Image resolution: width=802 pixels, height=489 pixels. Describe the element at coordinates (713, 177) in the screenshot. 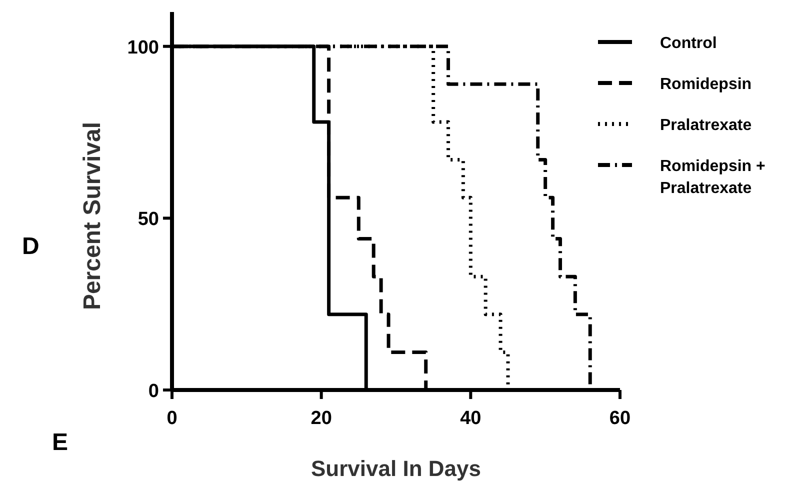

I see `legend-label: Romidepsin + Pralatrexate` at that location.